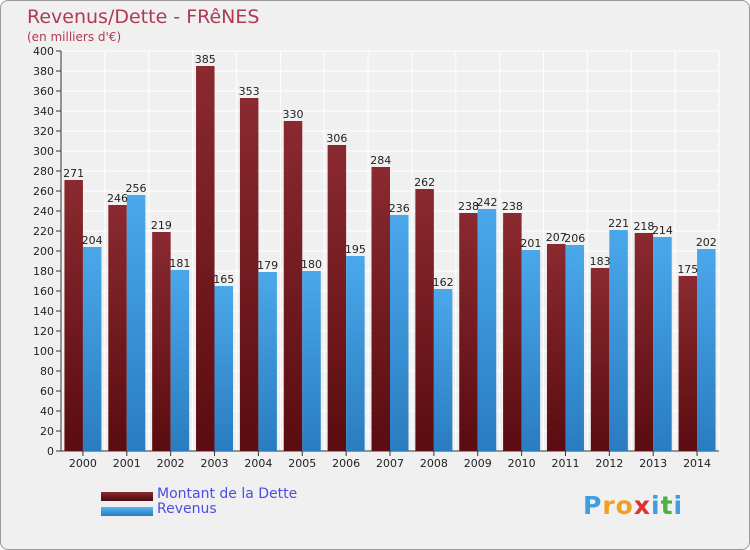 This screenshot has height=550, width=750. Describe the element at coordinates (609, 463) in the screenshot. I see `x-tick-label: 2012` at that location.